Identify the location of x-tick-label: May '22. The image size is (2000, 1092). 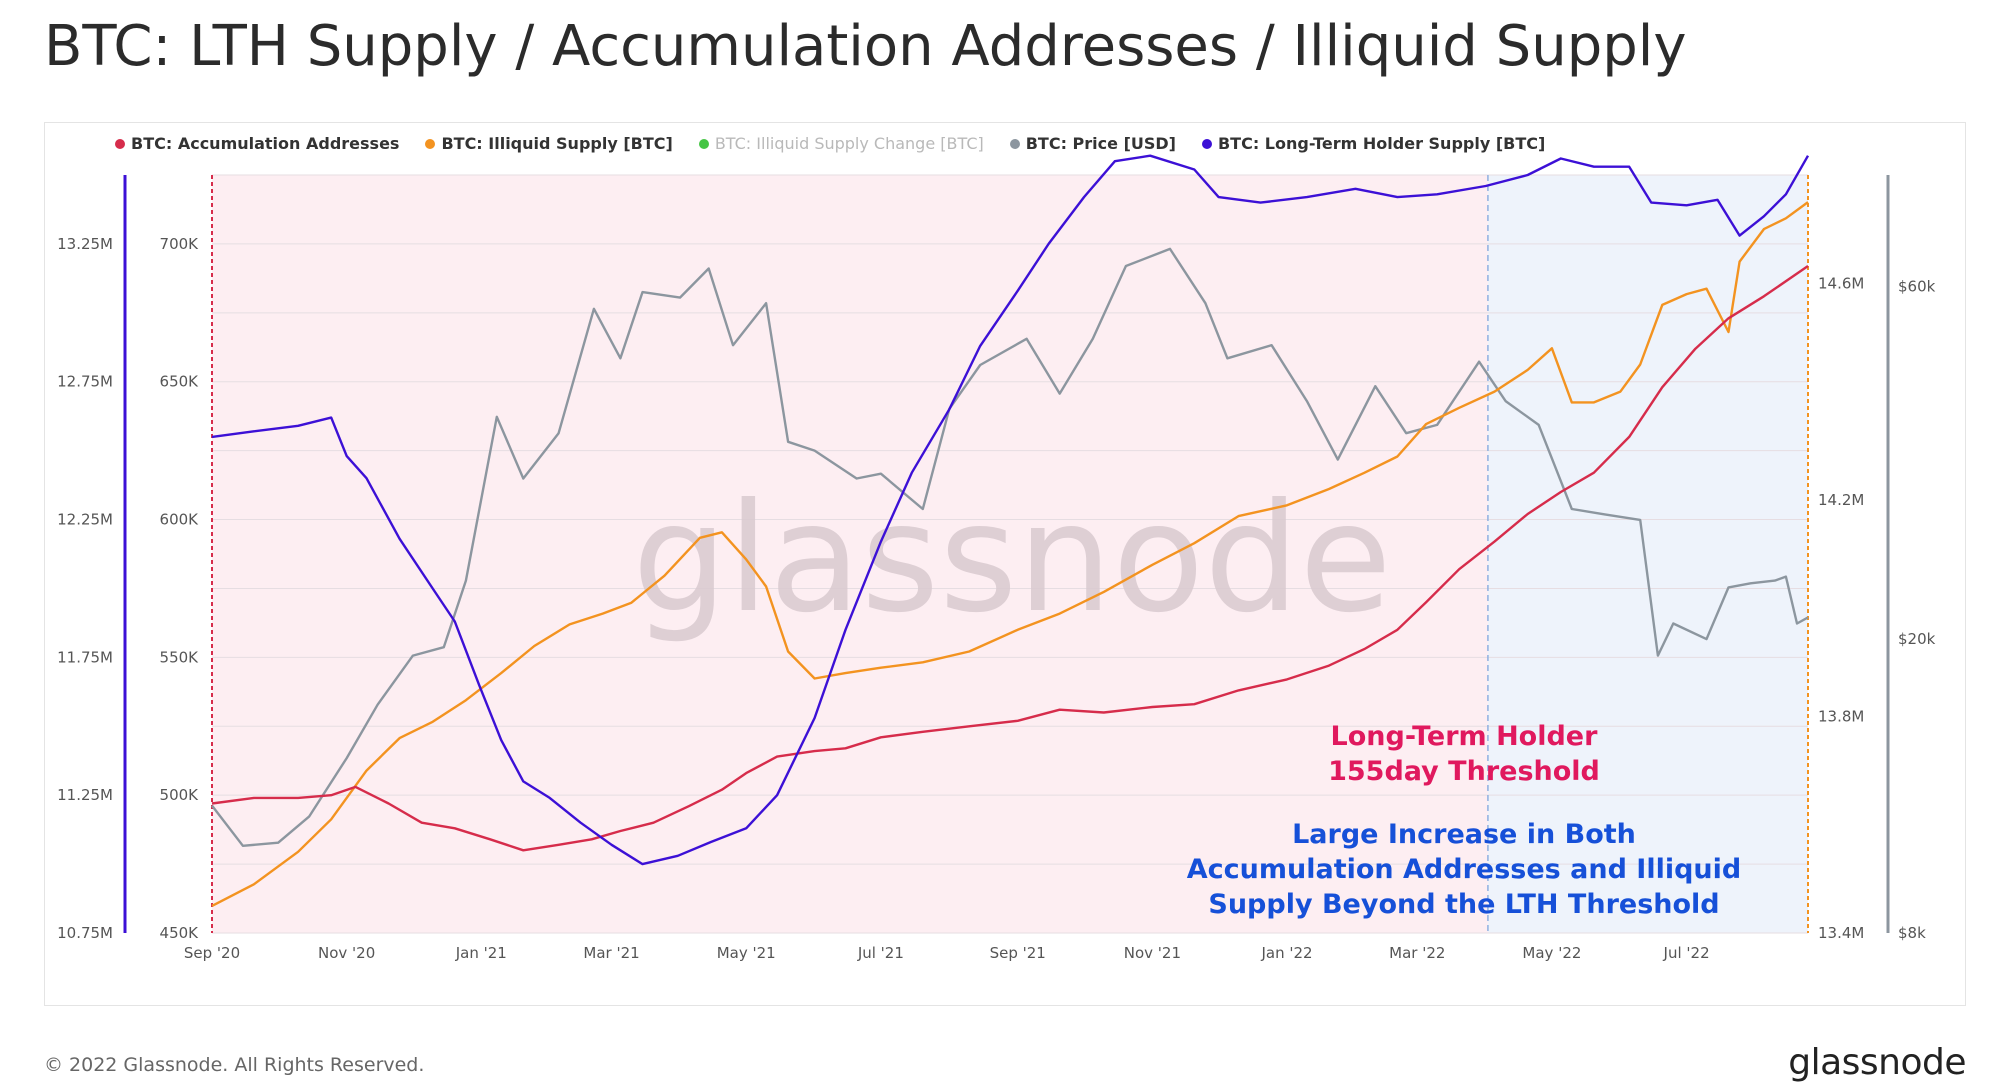
(1551, 953).